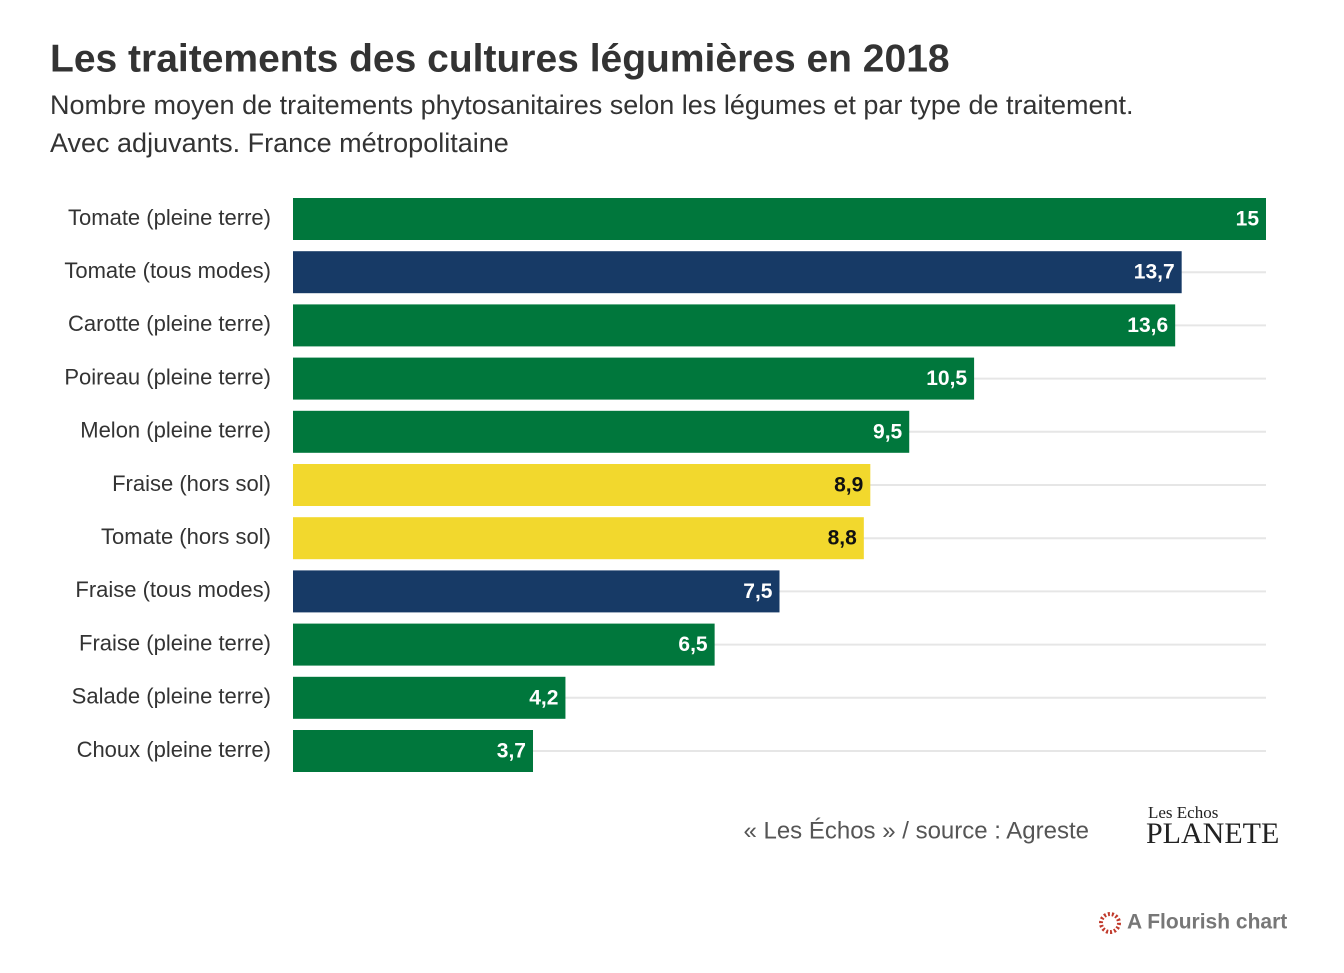  What do you see at coordinates (279, 143) in the screenshot?
I see `chart-subtitle: Avec adjuvants. France métropolitaine` at bounding box center [279, 143].